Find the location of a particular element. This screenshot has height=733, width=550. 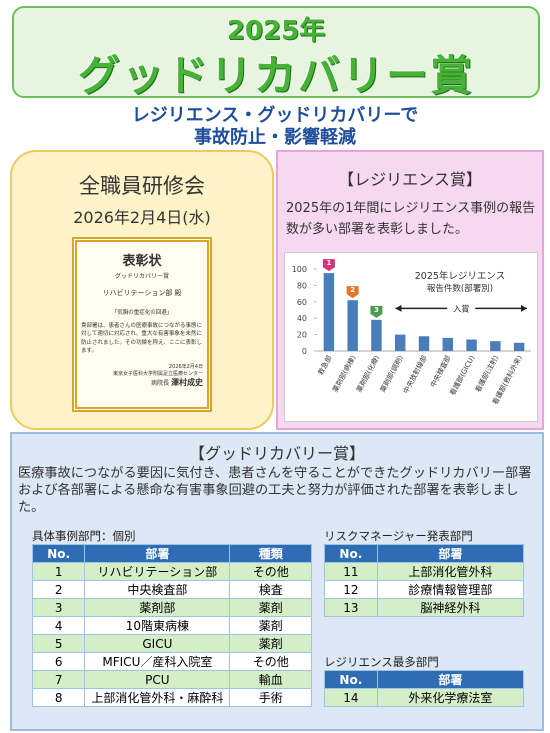

x-tick-label: 中央放射線部 is located at coordinates (415, 374).